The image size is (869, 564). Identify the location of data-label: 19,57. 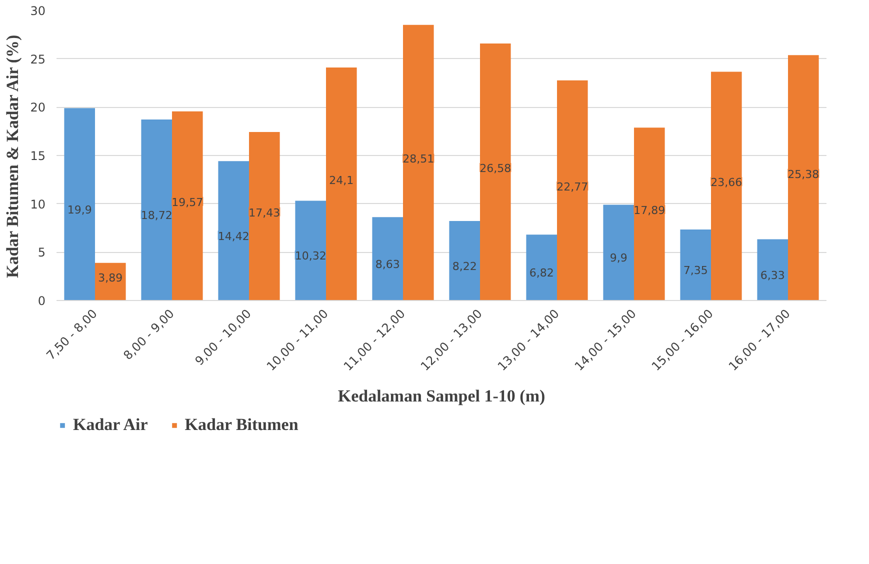
(188, 202).